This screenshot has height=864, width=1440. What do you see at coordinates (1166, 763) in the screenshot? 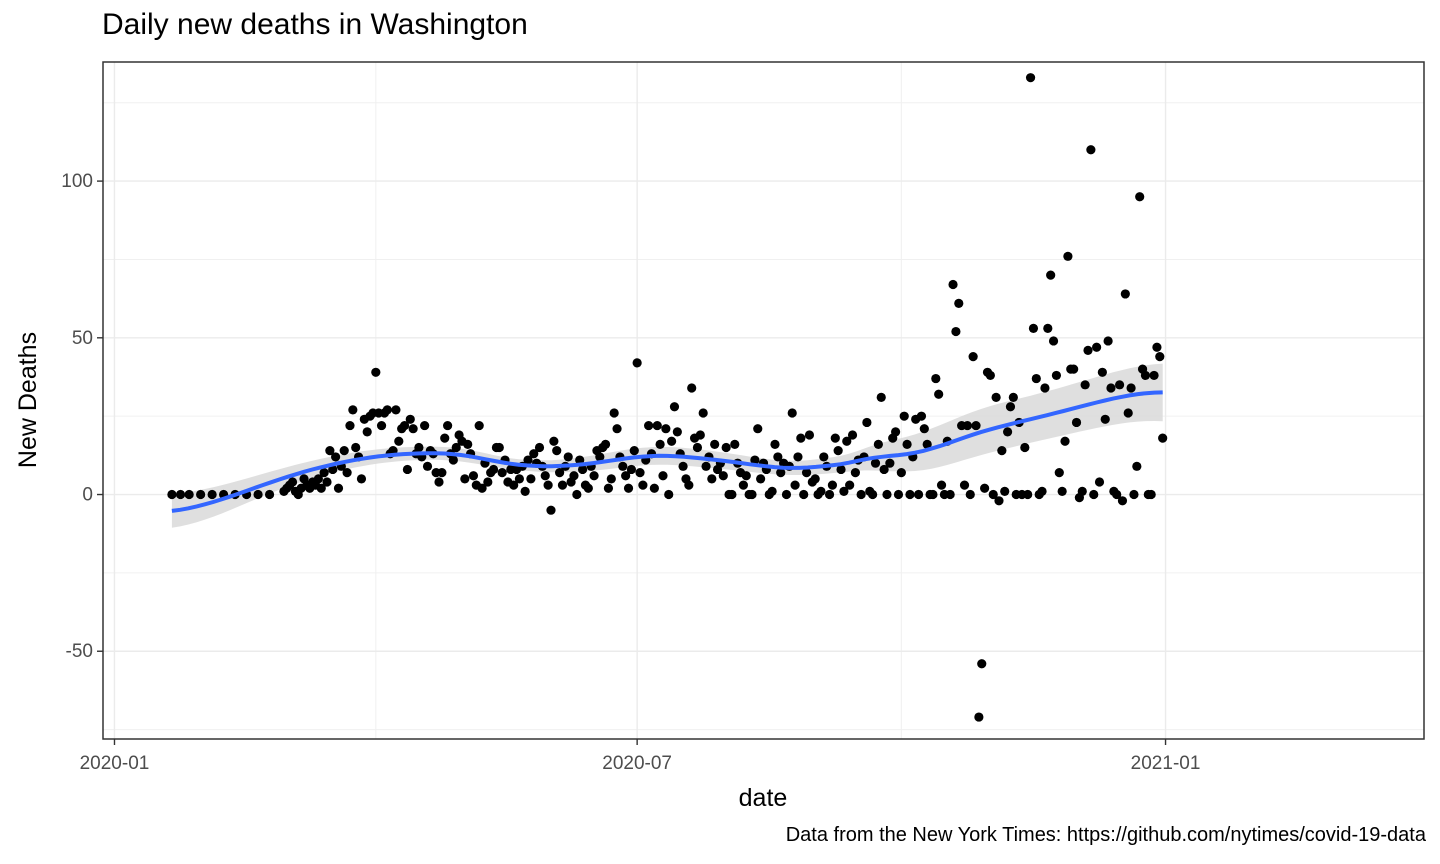
I see `x-tick-label: 2021-01` at bounding box center [1166, 763].